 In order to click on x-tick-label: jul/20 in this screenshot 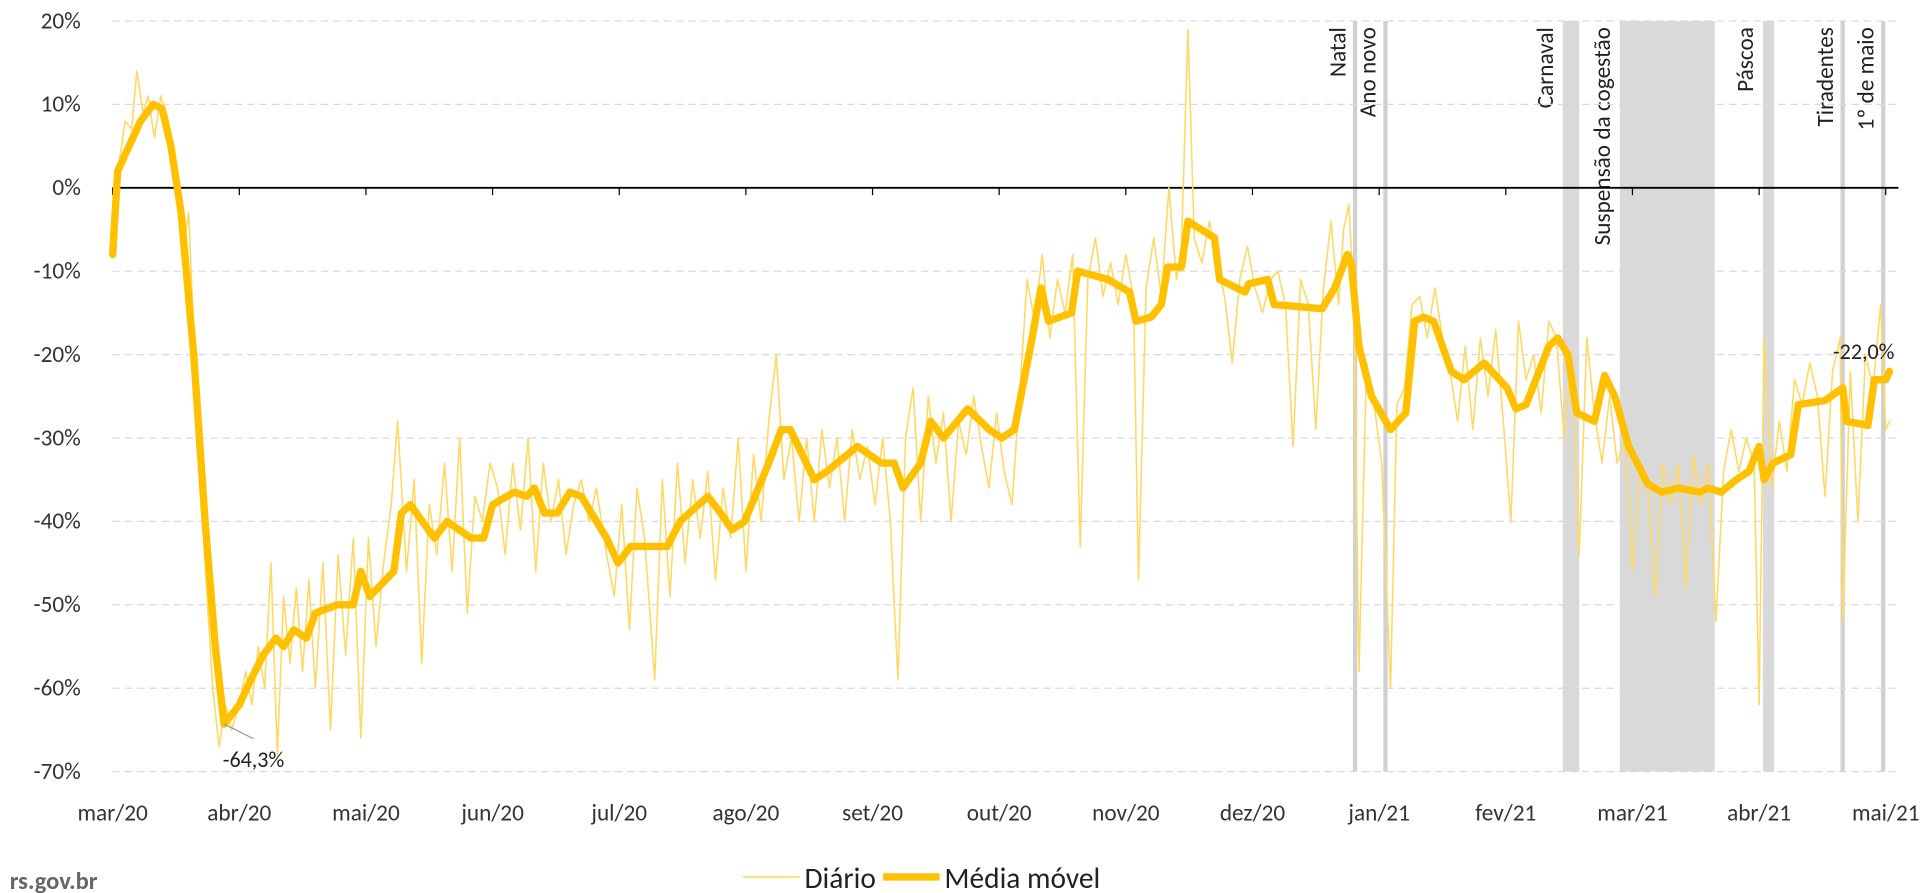, I will do `click(618, 814)`.